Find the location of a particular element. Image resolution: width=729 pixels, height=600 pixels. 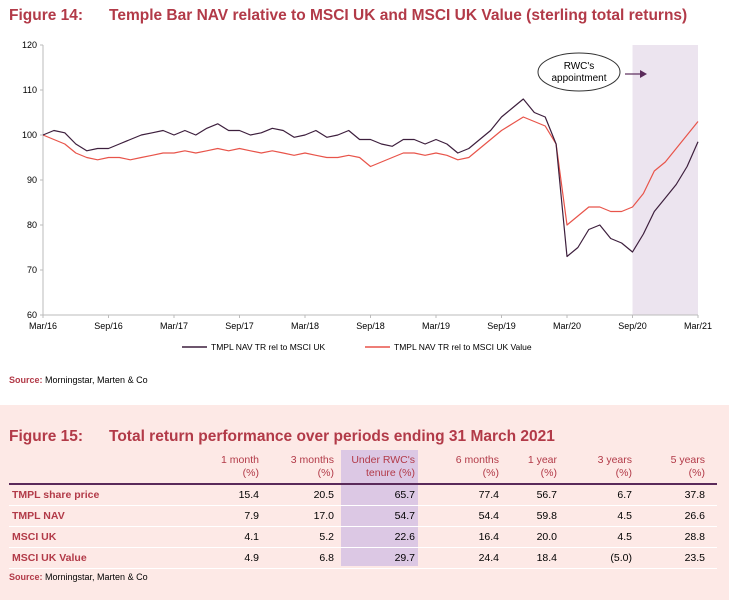

table-cell: 22.6 is located at coordinates (404, 537).